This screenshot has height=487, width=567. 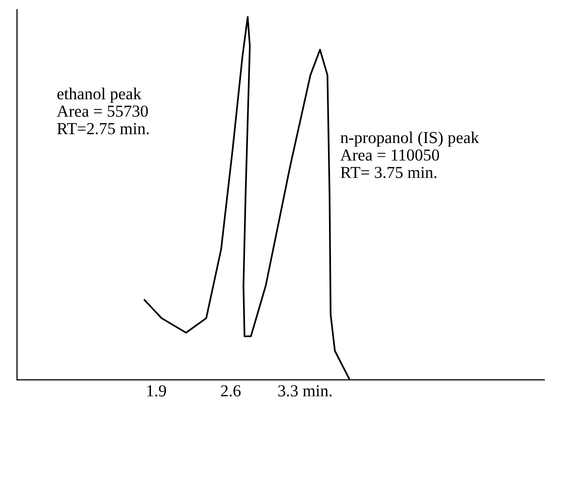 I want to click on annotation: ethanol peak Area = 55730 RT=2.75 min., so click(x=102, y=111).